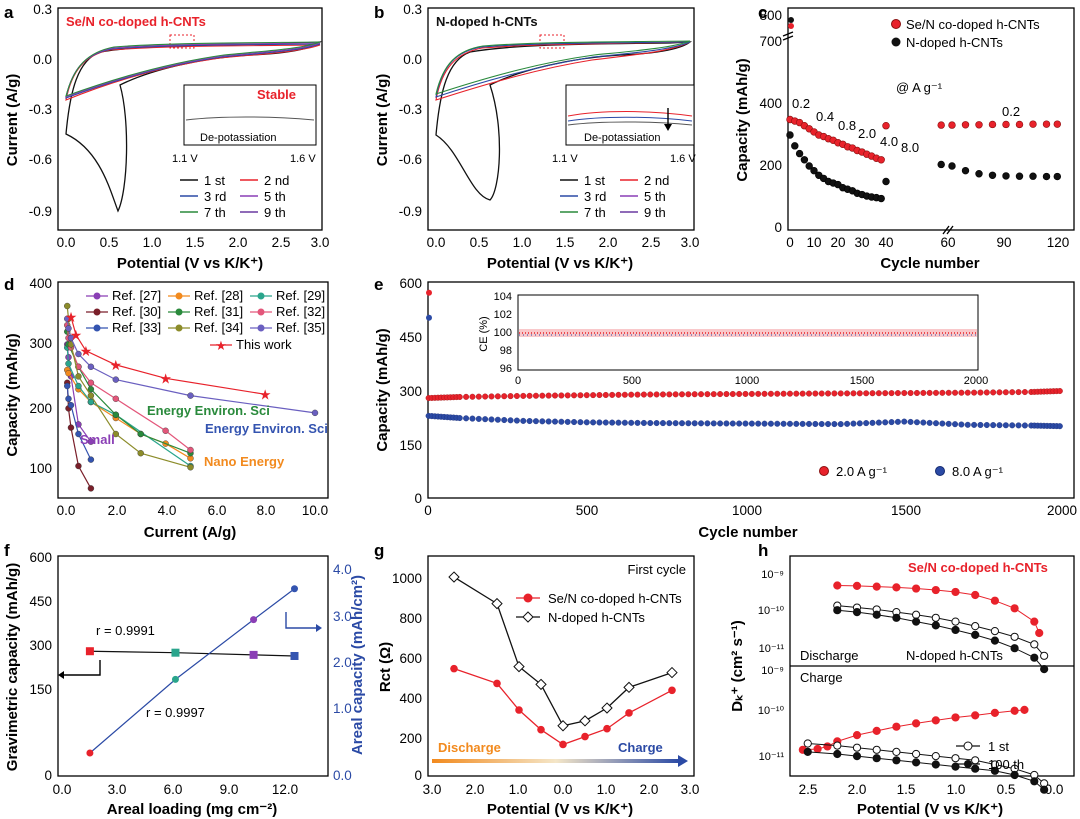 This screenshot has height=819, width=1080. What do you see at coordinates (109, 242) in the screenshot?
I see `svg-text: 0.5` at bounding box center [109, 242].